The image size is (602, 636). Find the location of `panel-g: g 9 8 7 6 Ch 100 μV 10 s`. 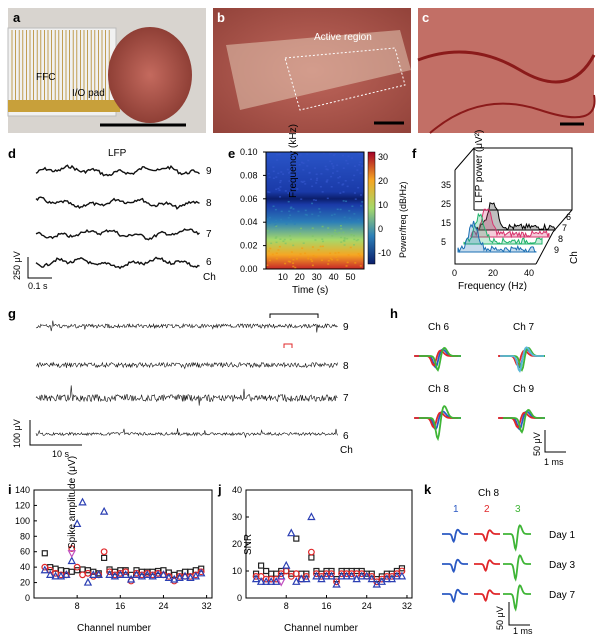

panel-g: g 9 8 7 6 Ch 100 μV 10 s is located at coordinates (180, 382).